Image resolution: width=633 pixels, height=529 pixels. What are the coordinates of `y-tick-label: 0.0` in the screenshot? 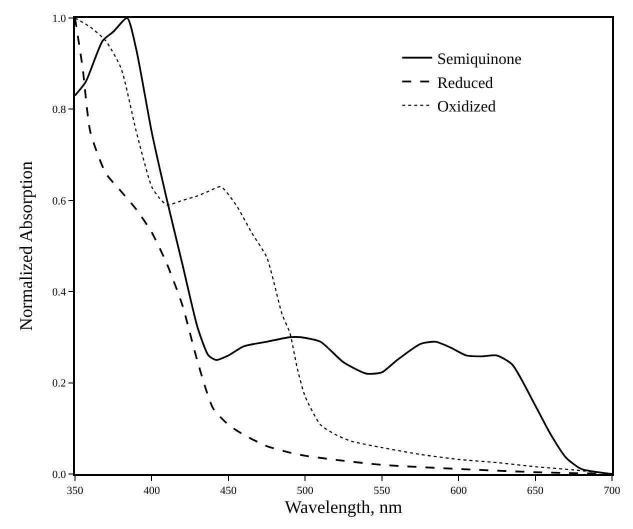 It's located at (59, 474).